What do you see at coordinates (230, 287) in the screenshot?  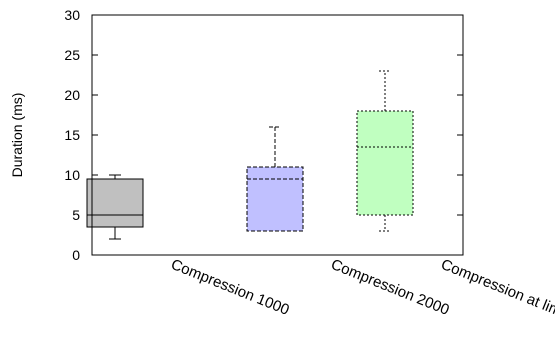 I see `x-category-label: Compression 1000` at bounding box center [230, 287].